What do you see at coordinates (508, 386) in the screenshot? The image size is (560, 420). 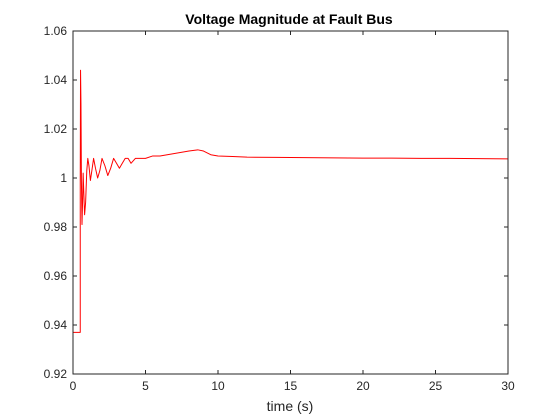 I see `x-tick-label: 30` at bounding box center [508, 386].